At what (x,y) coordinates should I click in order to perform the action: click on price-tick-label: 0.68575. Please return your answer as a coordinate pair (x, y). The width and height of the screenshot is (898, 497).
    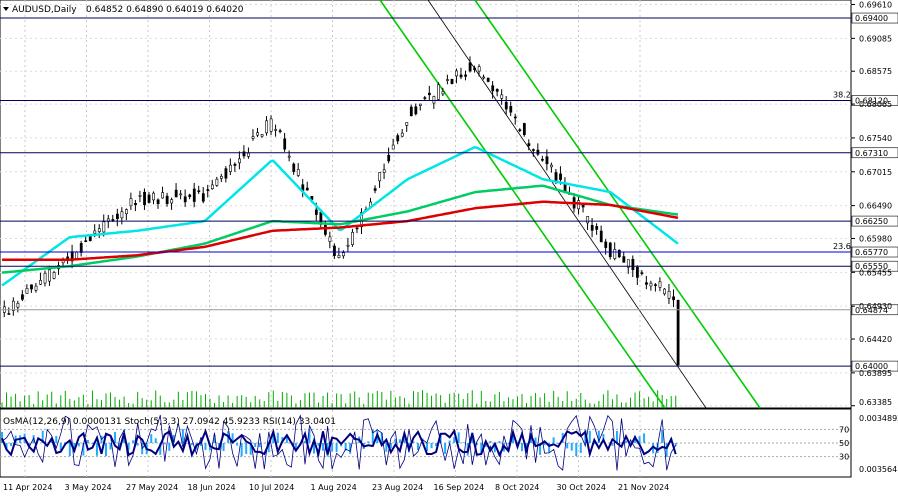
    Looking at the image, I should click on (875, 71).